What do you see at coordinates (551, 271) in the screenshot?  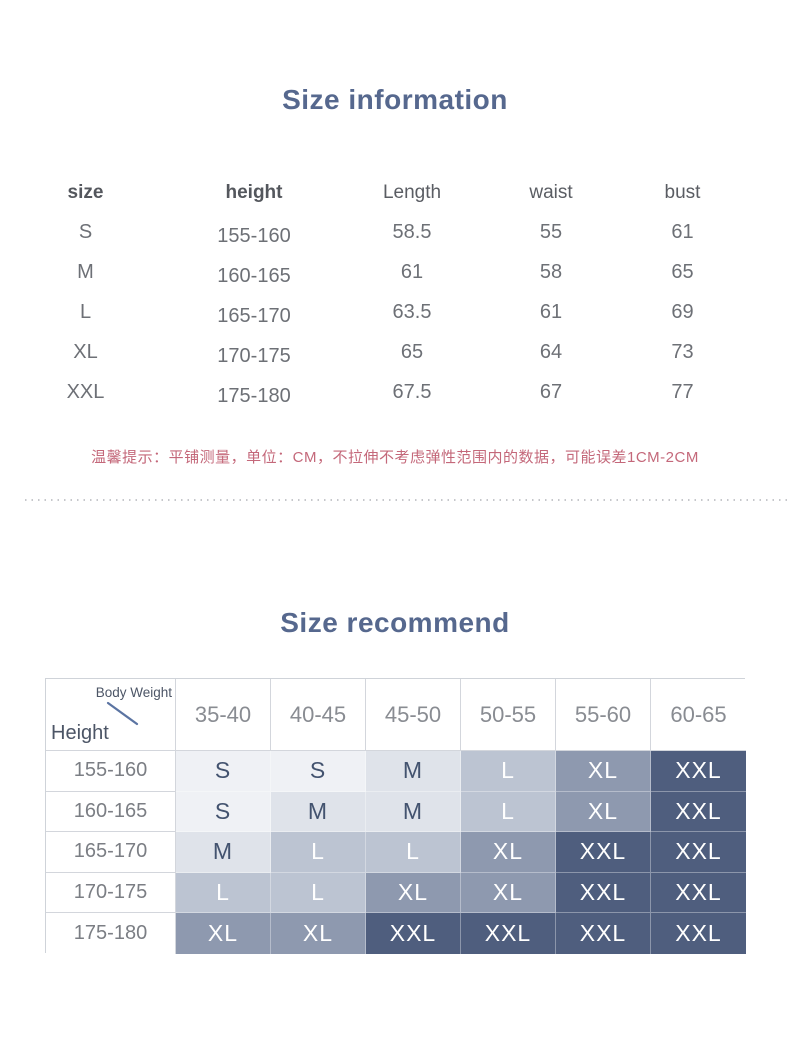 I see `waist-value: 58` at bounding box center [551, 271].